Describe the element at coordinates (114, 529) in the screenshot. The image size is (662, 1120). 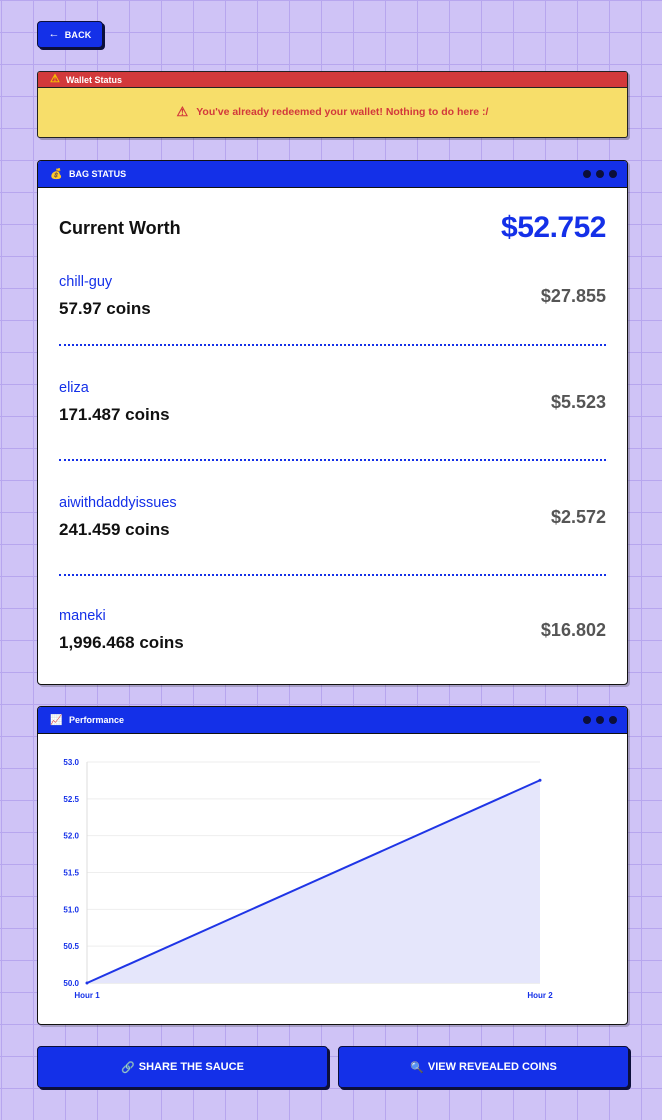
I see `coin-amount: 241.459 coins` at that location.